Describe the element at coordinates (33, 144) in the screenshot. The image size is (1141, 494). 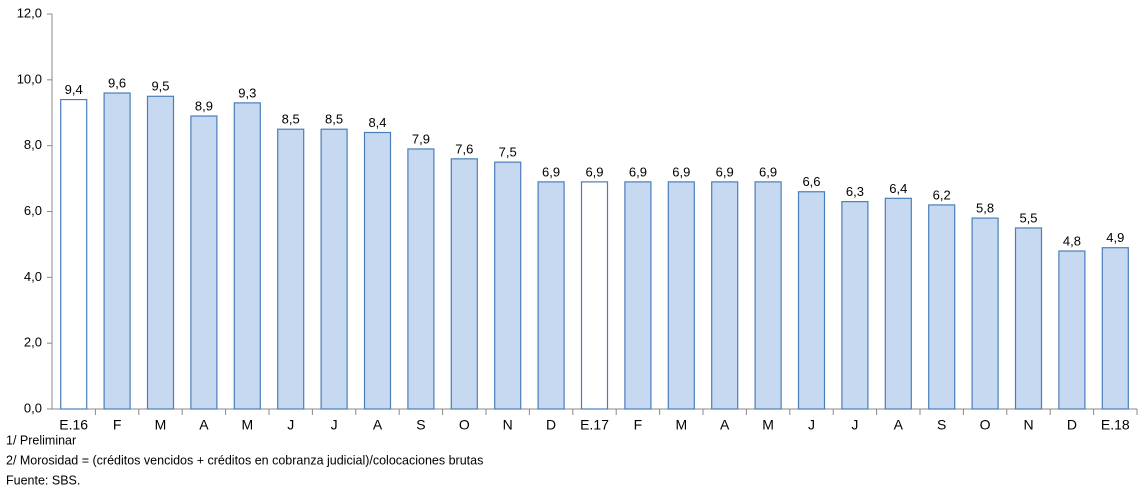
I see `y-tick-label: 8,0` at that location.